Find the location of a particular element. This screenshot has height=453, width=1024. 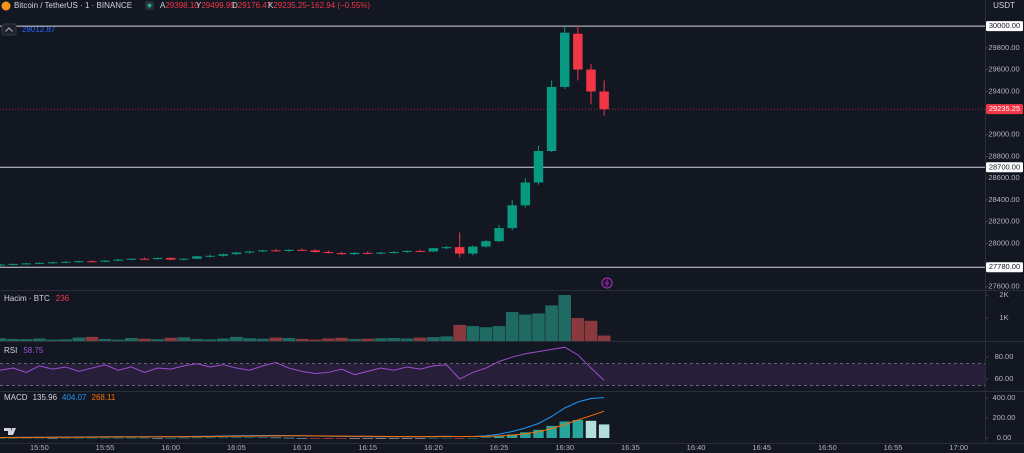

y-tick-label: 1K is located at coordinates (1003, 317).